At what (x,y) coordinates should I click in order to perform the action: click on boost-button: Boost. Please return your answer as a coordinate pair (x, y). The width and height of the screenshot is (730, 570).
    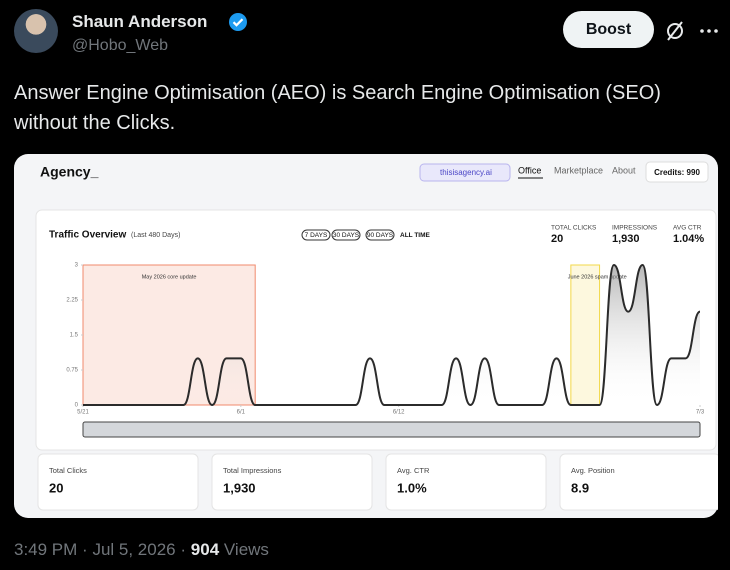
    Looking at the image, I should click on (608, 29).